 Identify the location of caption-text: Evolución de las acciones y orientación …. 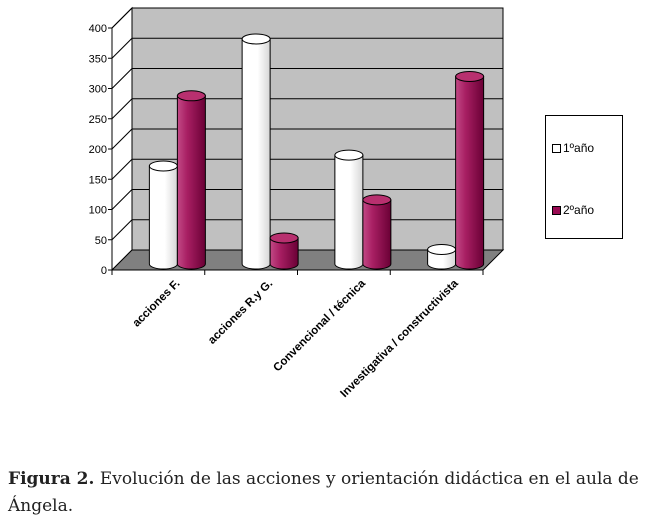
(323, 492).